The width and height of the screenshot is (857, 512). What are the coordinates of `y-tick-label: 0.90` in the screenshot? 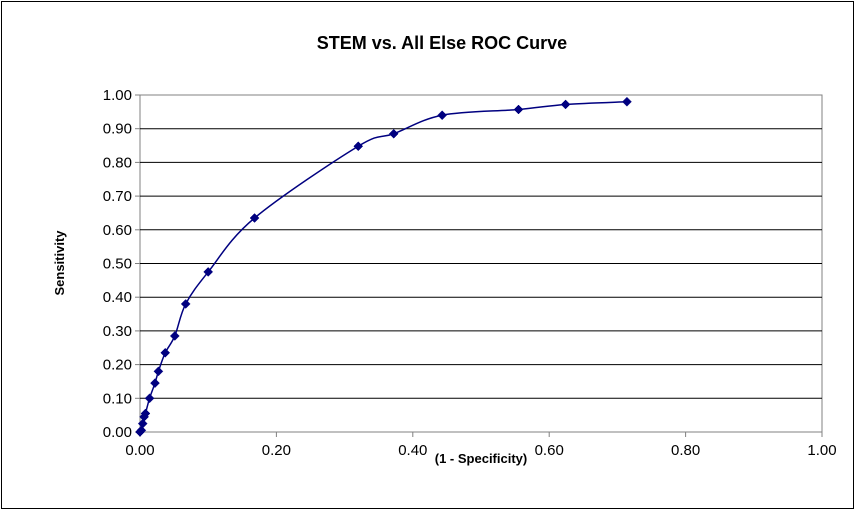 It's located at (117, 129).